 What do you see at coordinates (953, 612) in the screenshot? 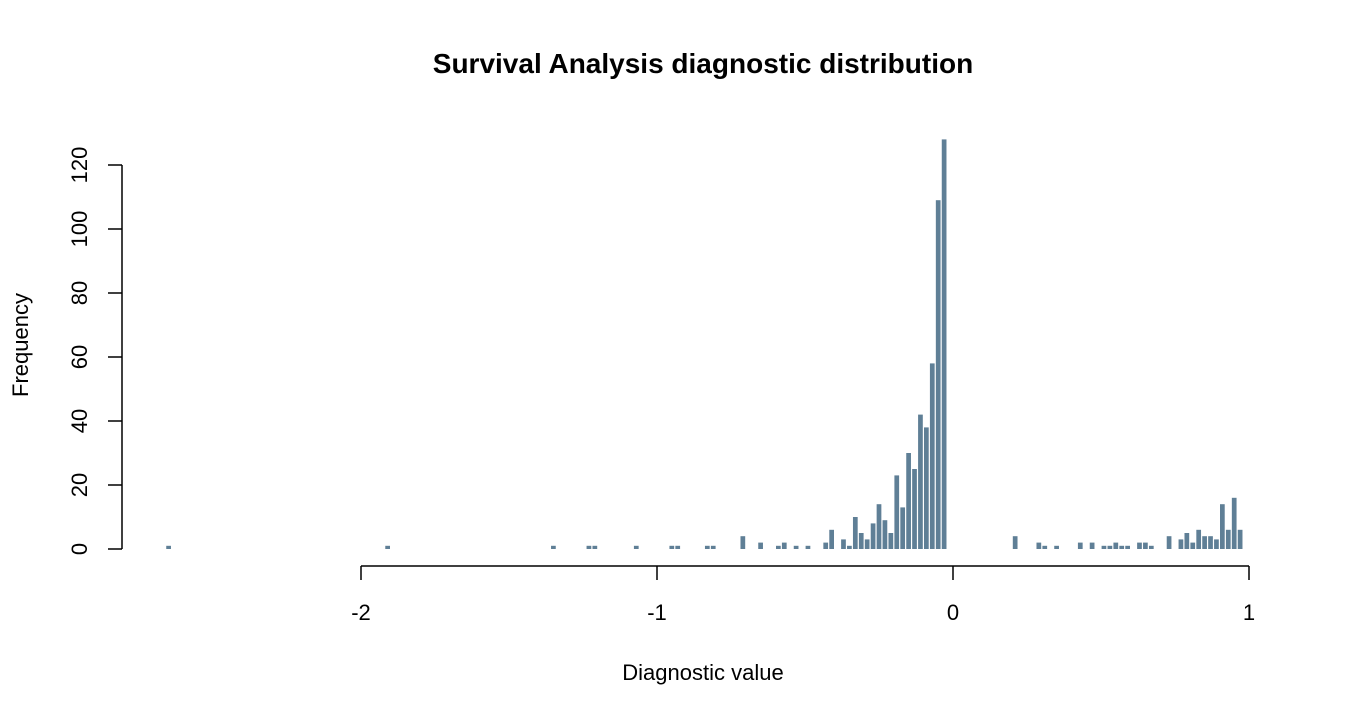
I see `x-tick-label: 0` at bounding box center [953, 612].